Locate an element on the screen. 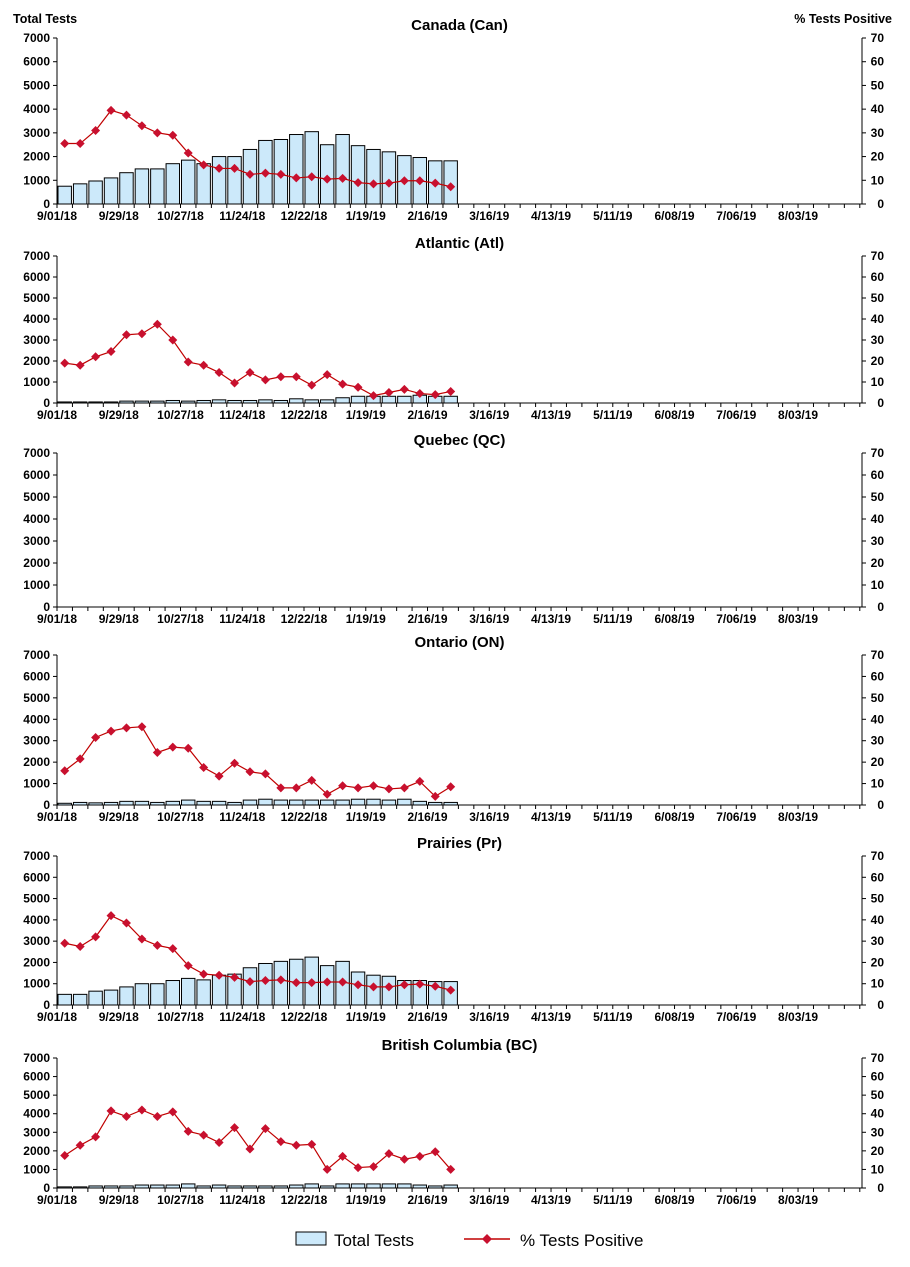  right-tick-label: 60 is located at coordinates (878, 1077).